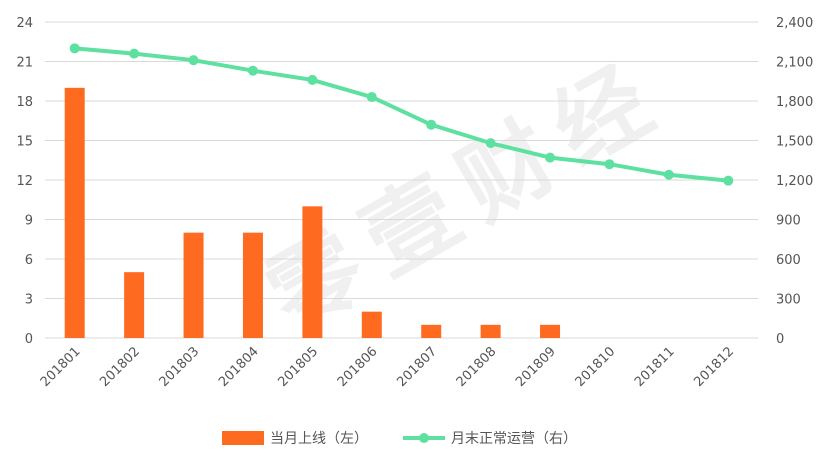 The height and width of the screenshot is (471, 836). I want to click on y-right-tick-label: 1,800, so click(794, 102).